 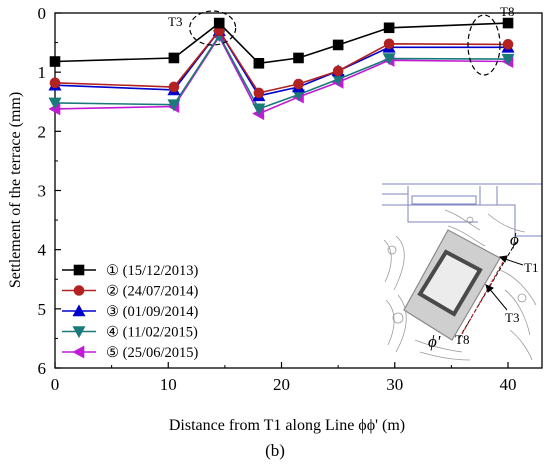 I want to click on y-tick-label: 4, so click(x=42, y=250).